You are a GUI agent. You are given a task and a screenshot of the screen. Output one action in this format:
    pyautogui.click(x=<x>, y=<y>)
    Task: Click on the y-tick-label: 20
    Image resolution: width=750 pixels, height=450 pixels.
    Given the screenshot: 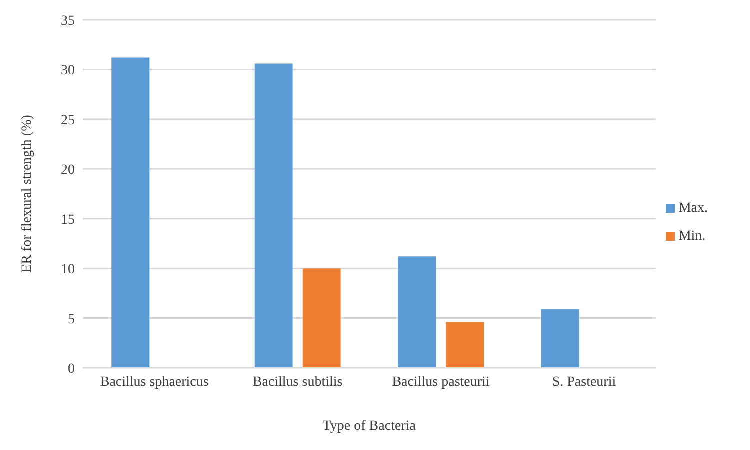 What is the action you would take?
    pyautogui.click(x=68, y=170)
    